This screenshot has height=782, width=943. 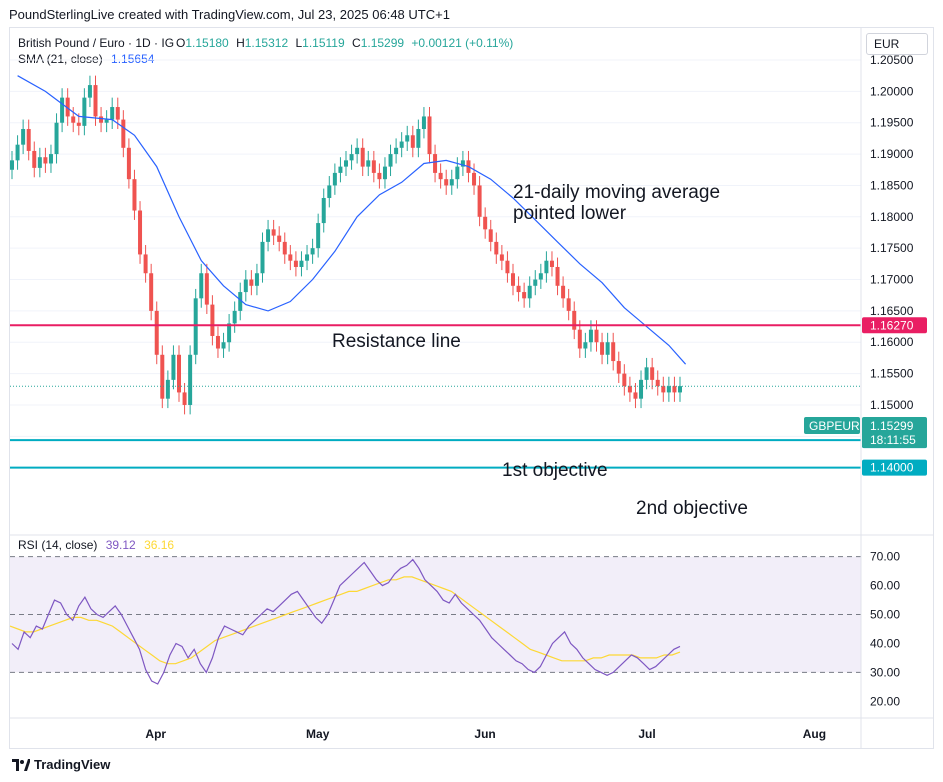 What do you see at coordinates (892, 91) in the screenshot?
I see `price-axis-label: 1.20000` at bounding box center [892, 91].